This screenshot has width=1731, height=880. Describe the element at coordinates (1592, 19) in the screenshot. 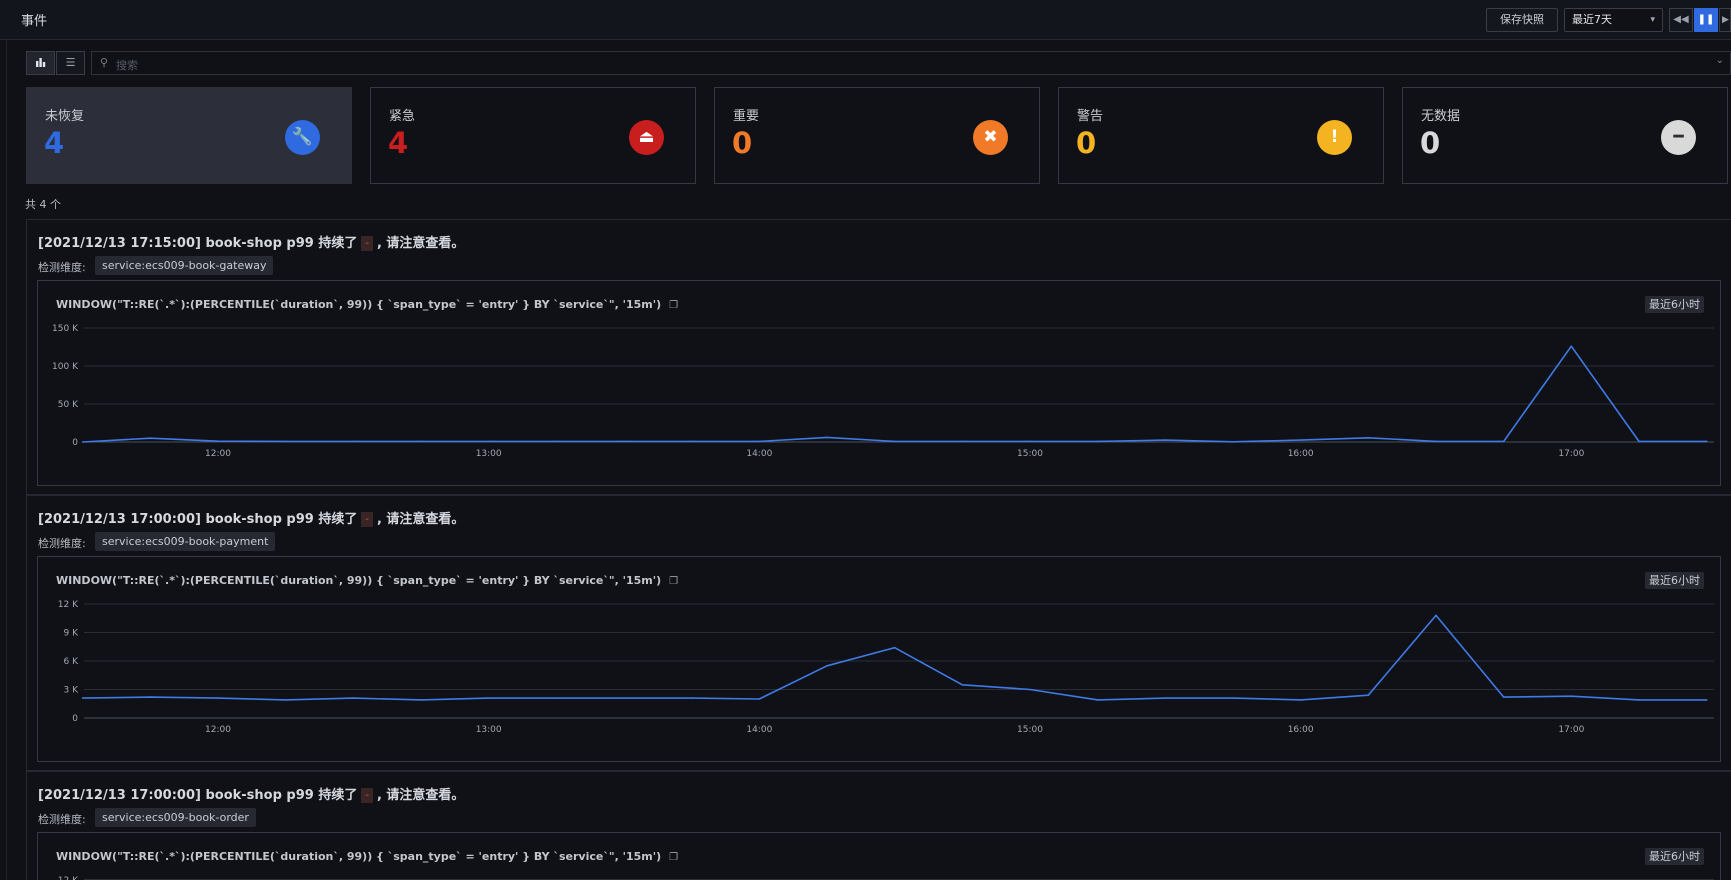

I see `time-range-value: 最近7天` at that location.